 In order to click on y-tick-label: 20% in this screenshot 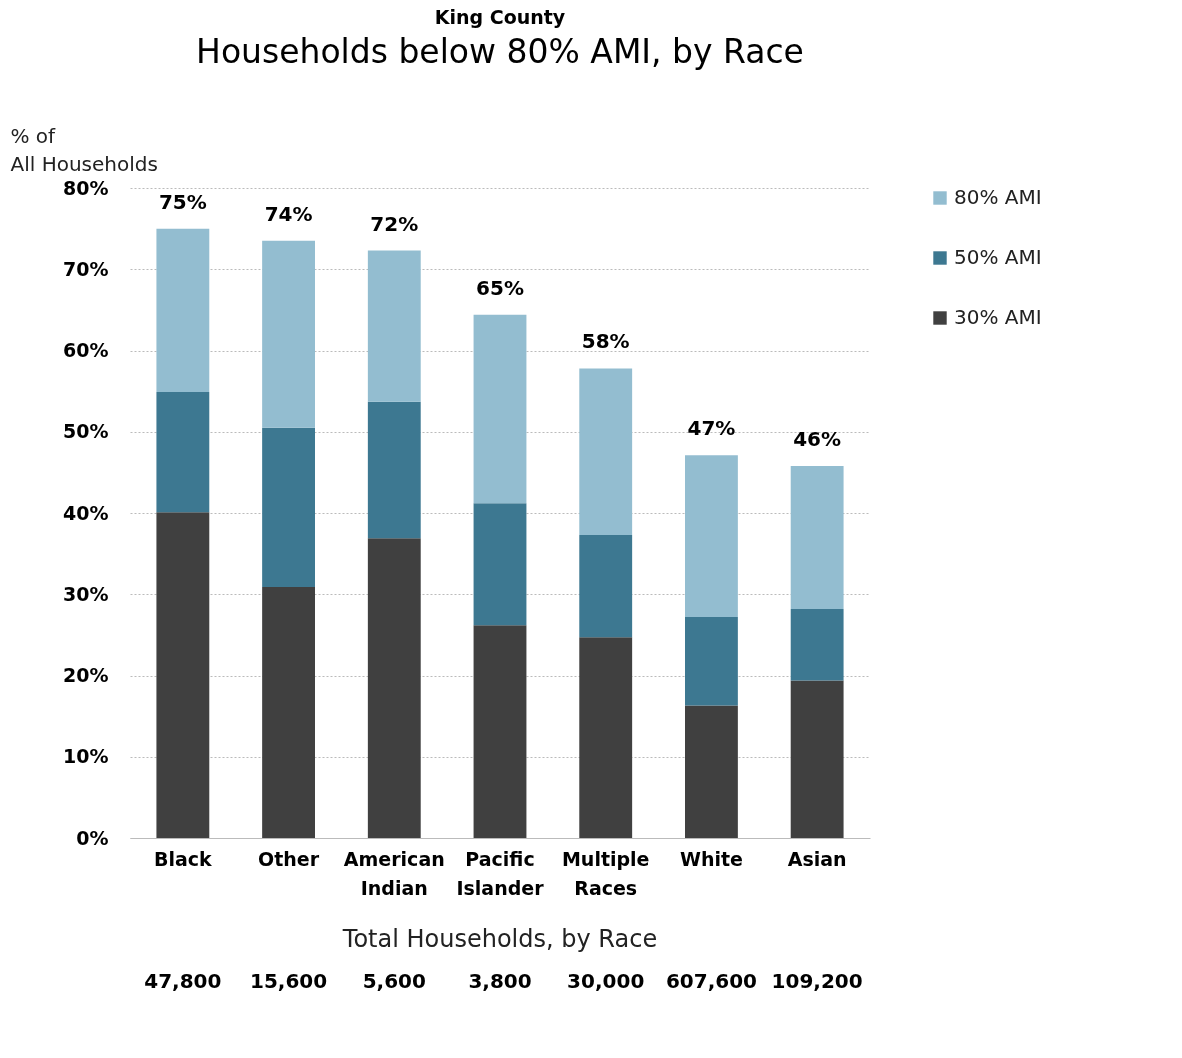, I will do `click(86, 675)`.